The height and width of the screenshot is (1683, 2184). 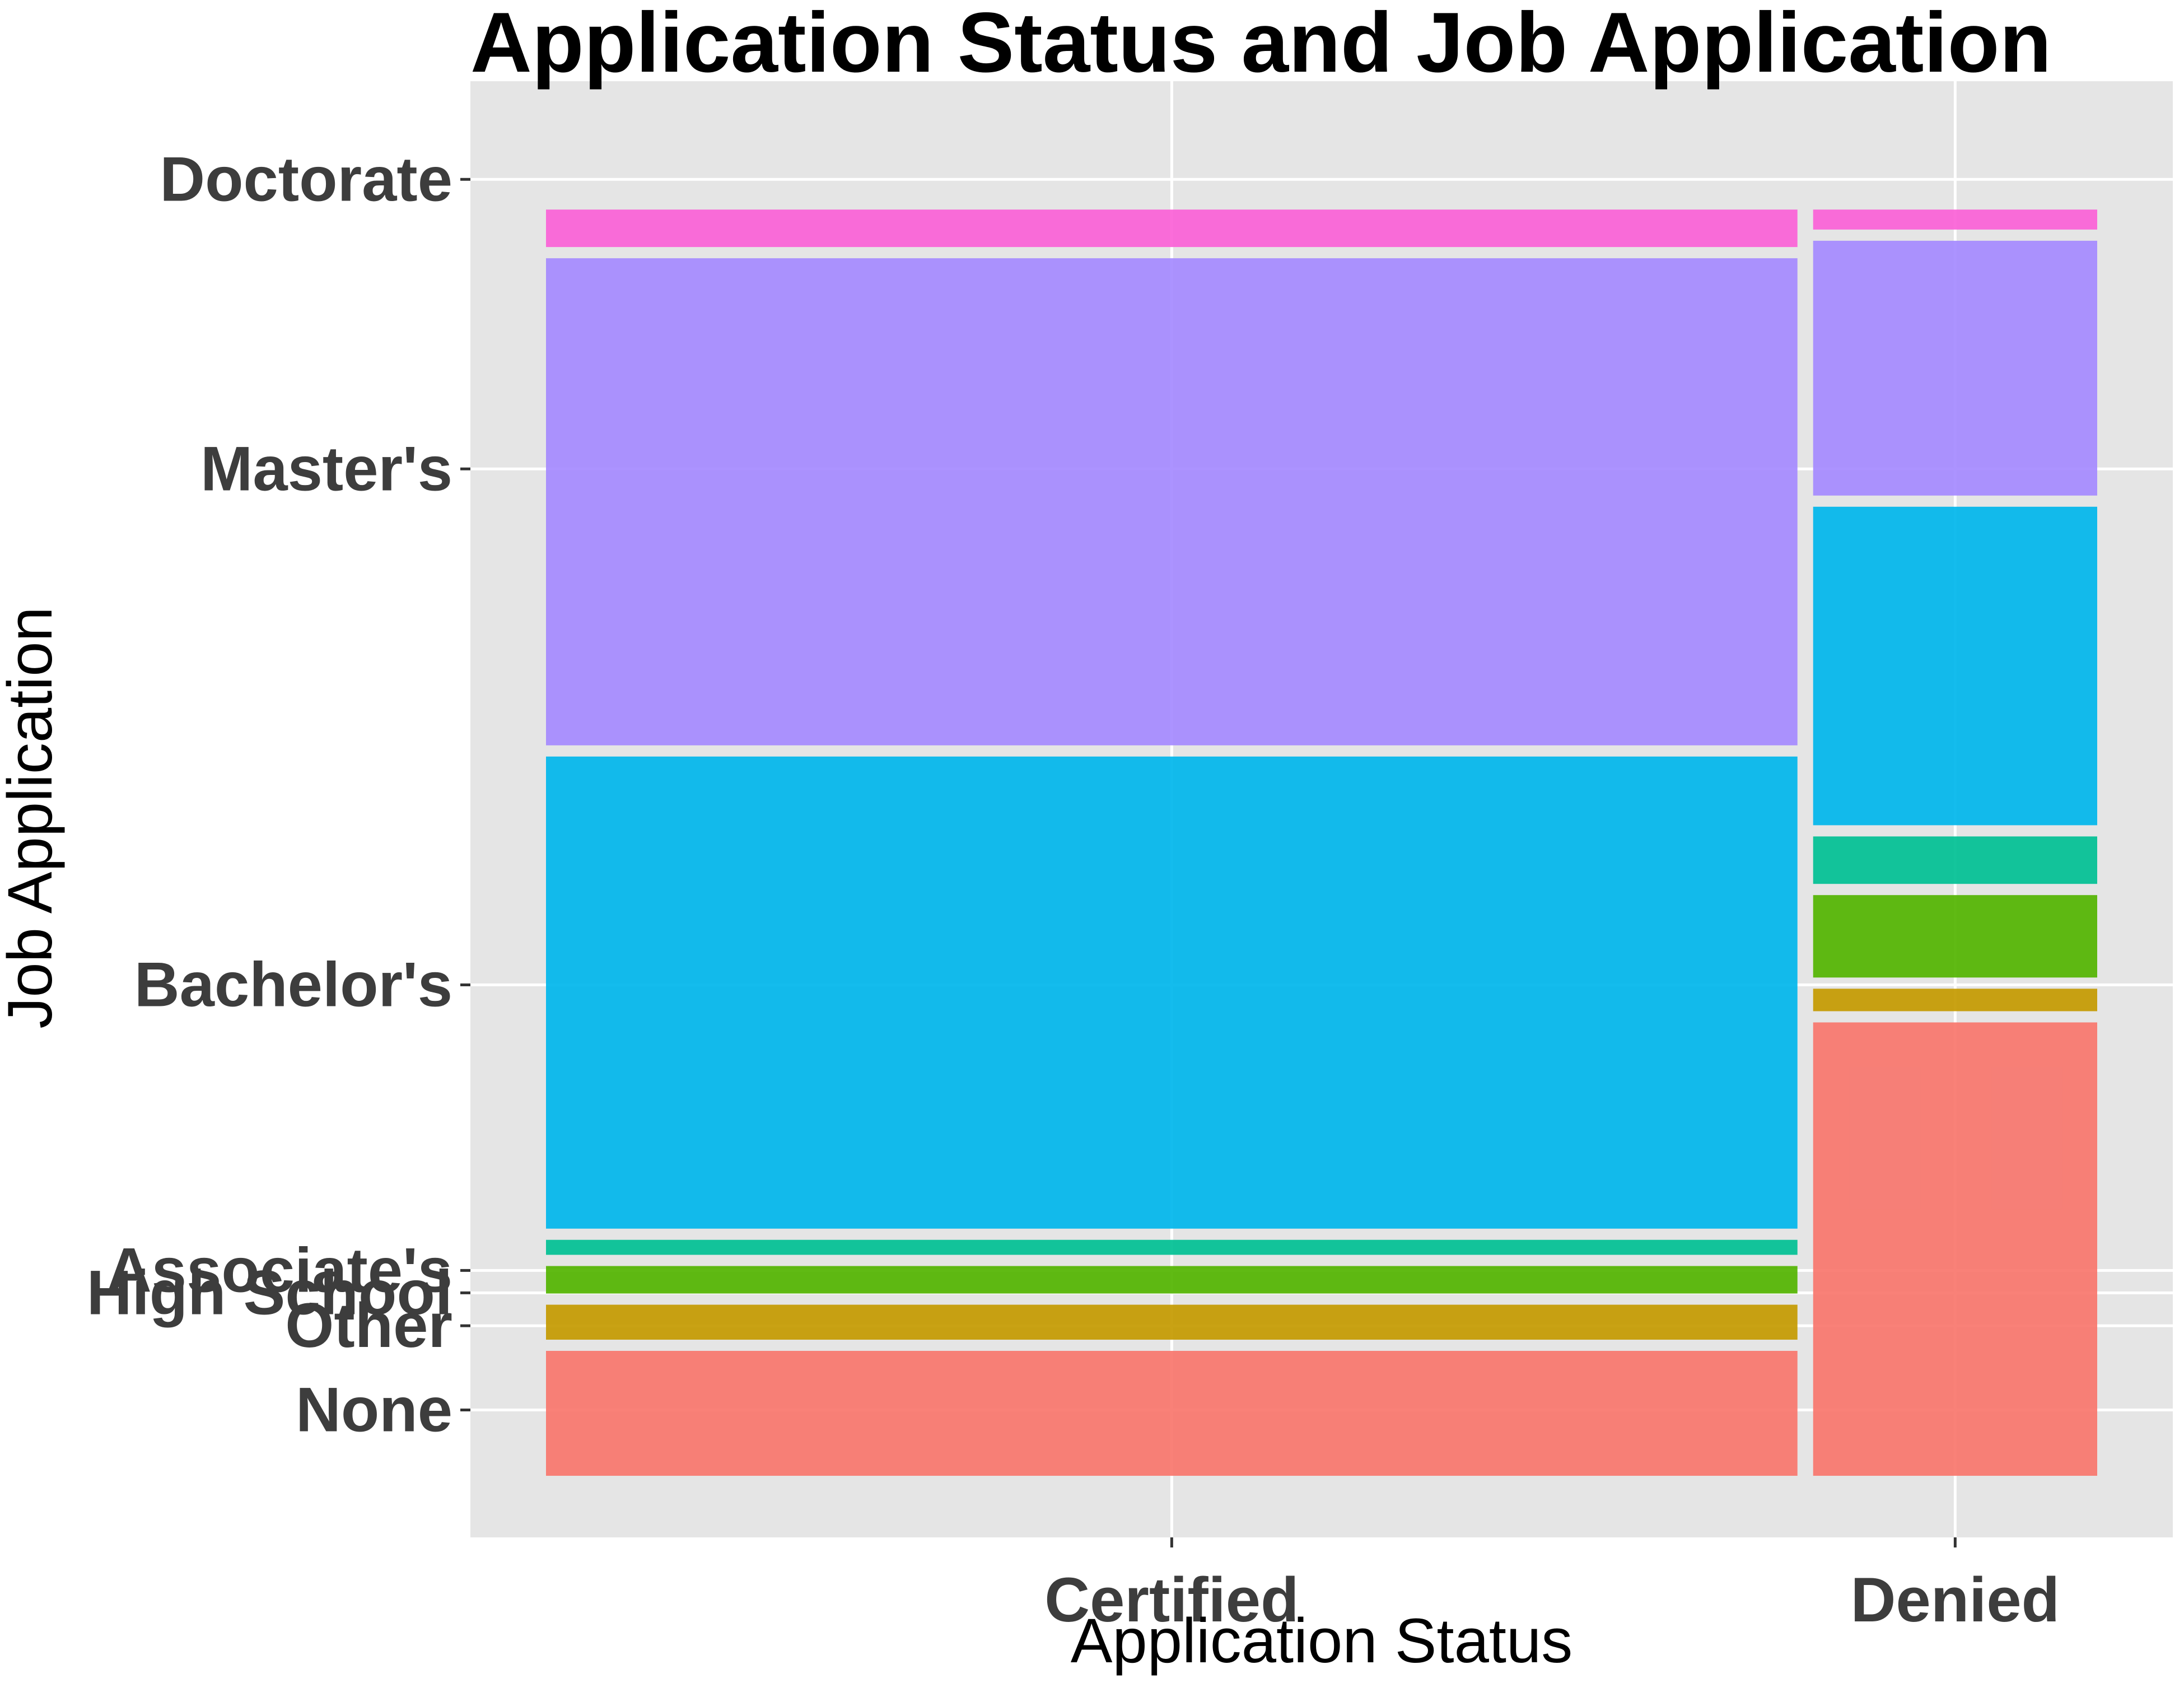 I want to click on tile-denied-associate-s, so click(x=1955, y=860).